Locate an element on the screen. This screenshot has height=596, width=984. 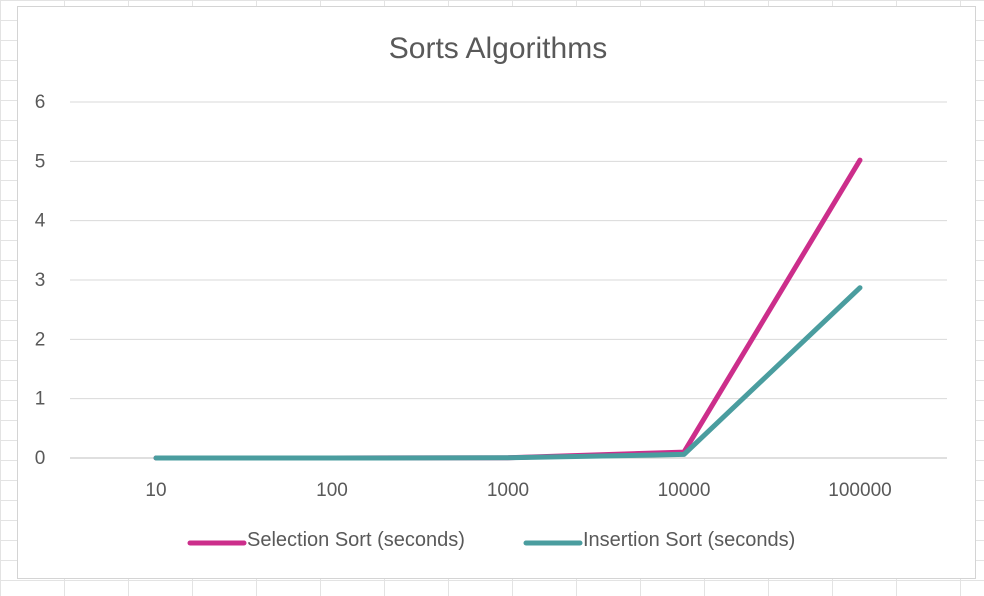
legend-item-insertion-sort: Insertion Sort (seconds) is located at coordinates (659, 540).